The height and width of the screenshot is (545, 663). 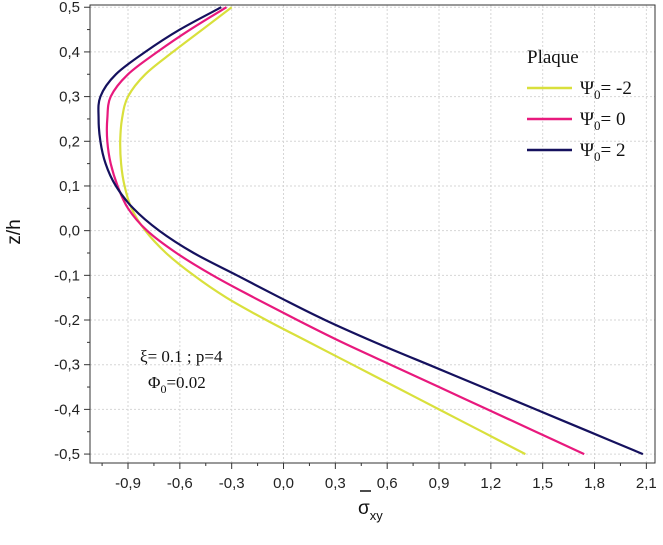 What do you see at coordinates (67, 409) in the screenshot?
I see `y-tick-label: -0,4` at bounding box center [67, 409].